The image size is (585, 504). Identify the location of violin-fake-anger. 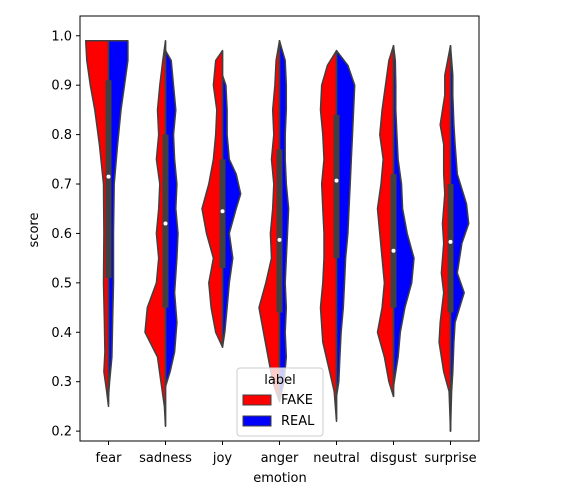
(269, 221).